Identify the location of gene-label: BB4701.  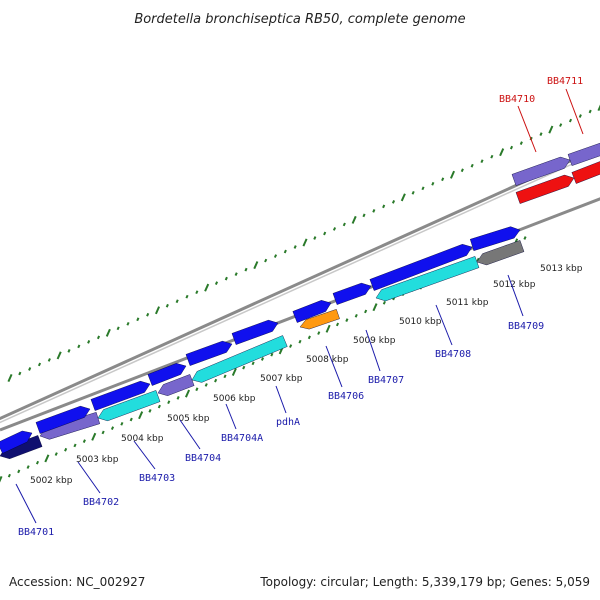
(36, 532).